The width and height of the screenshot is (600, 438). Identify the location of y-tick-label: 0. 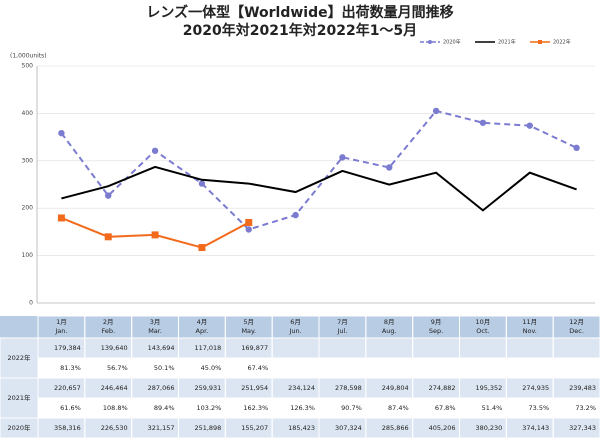
(31, 303).